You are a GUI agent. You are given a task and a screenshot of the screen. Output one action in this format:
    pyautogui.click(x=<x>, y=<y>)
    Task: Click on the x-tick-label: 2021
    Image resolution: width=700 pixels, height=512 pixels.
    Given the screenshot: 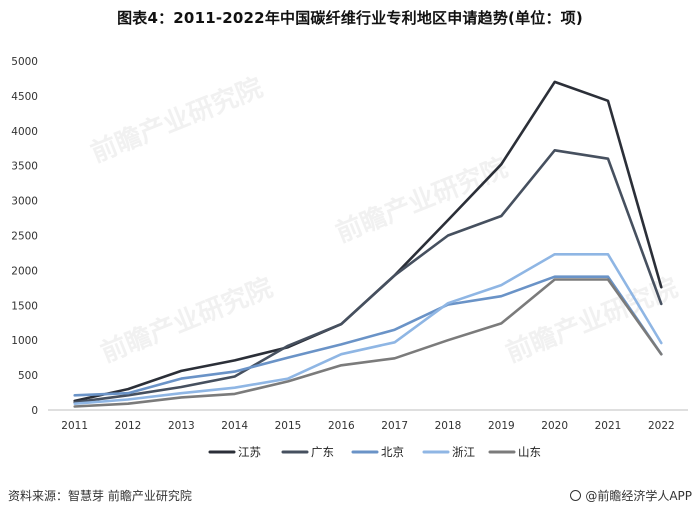 What is the action you would take?
    pyautogui.click(x=608, y=426)
    